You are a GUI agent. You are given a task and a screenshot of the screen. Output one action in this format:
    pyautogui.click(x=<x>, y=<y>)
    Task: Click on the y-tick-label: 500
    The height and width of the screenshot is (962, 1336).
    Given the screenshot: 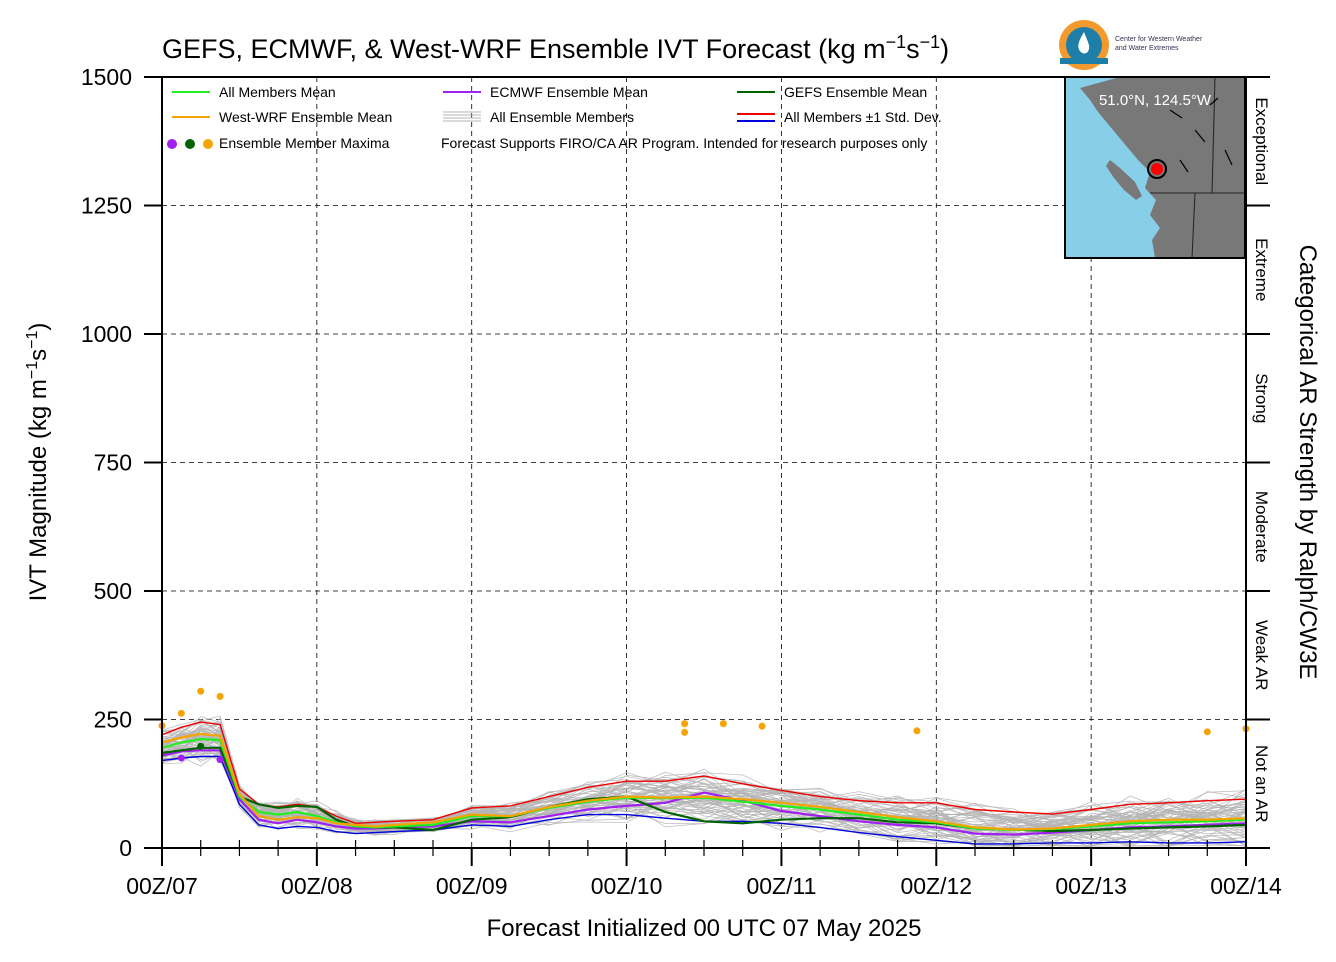 What is the action you would take?
    pyautogui.click(x=113, y=591)
    